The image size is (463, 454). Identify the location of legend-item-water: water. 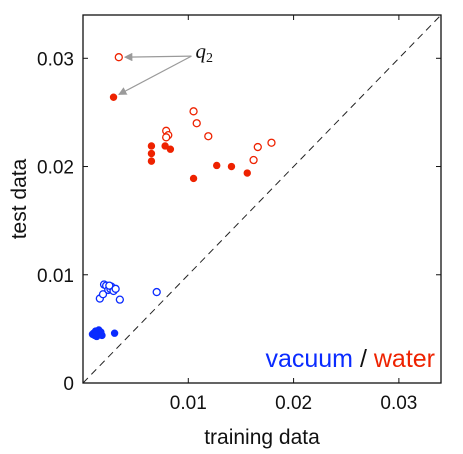
(404, 359).